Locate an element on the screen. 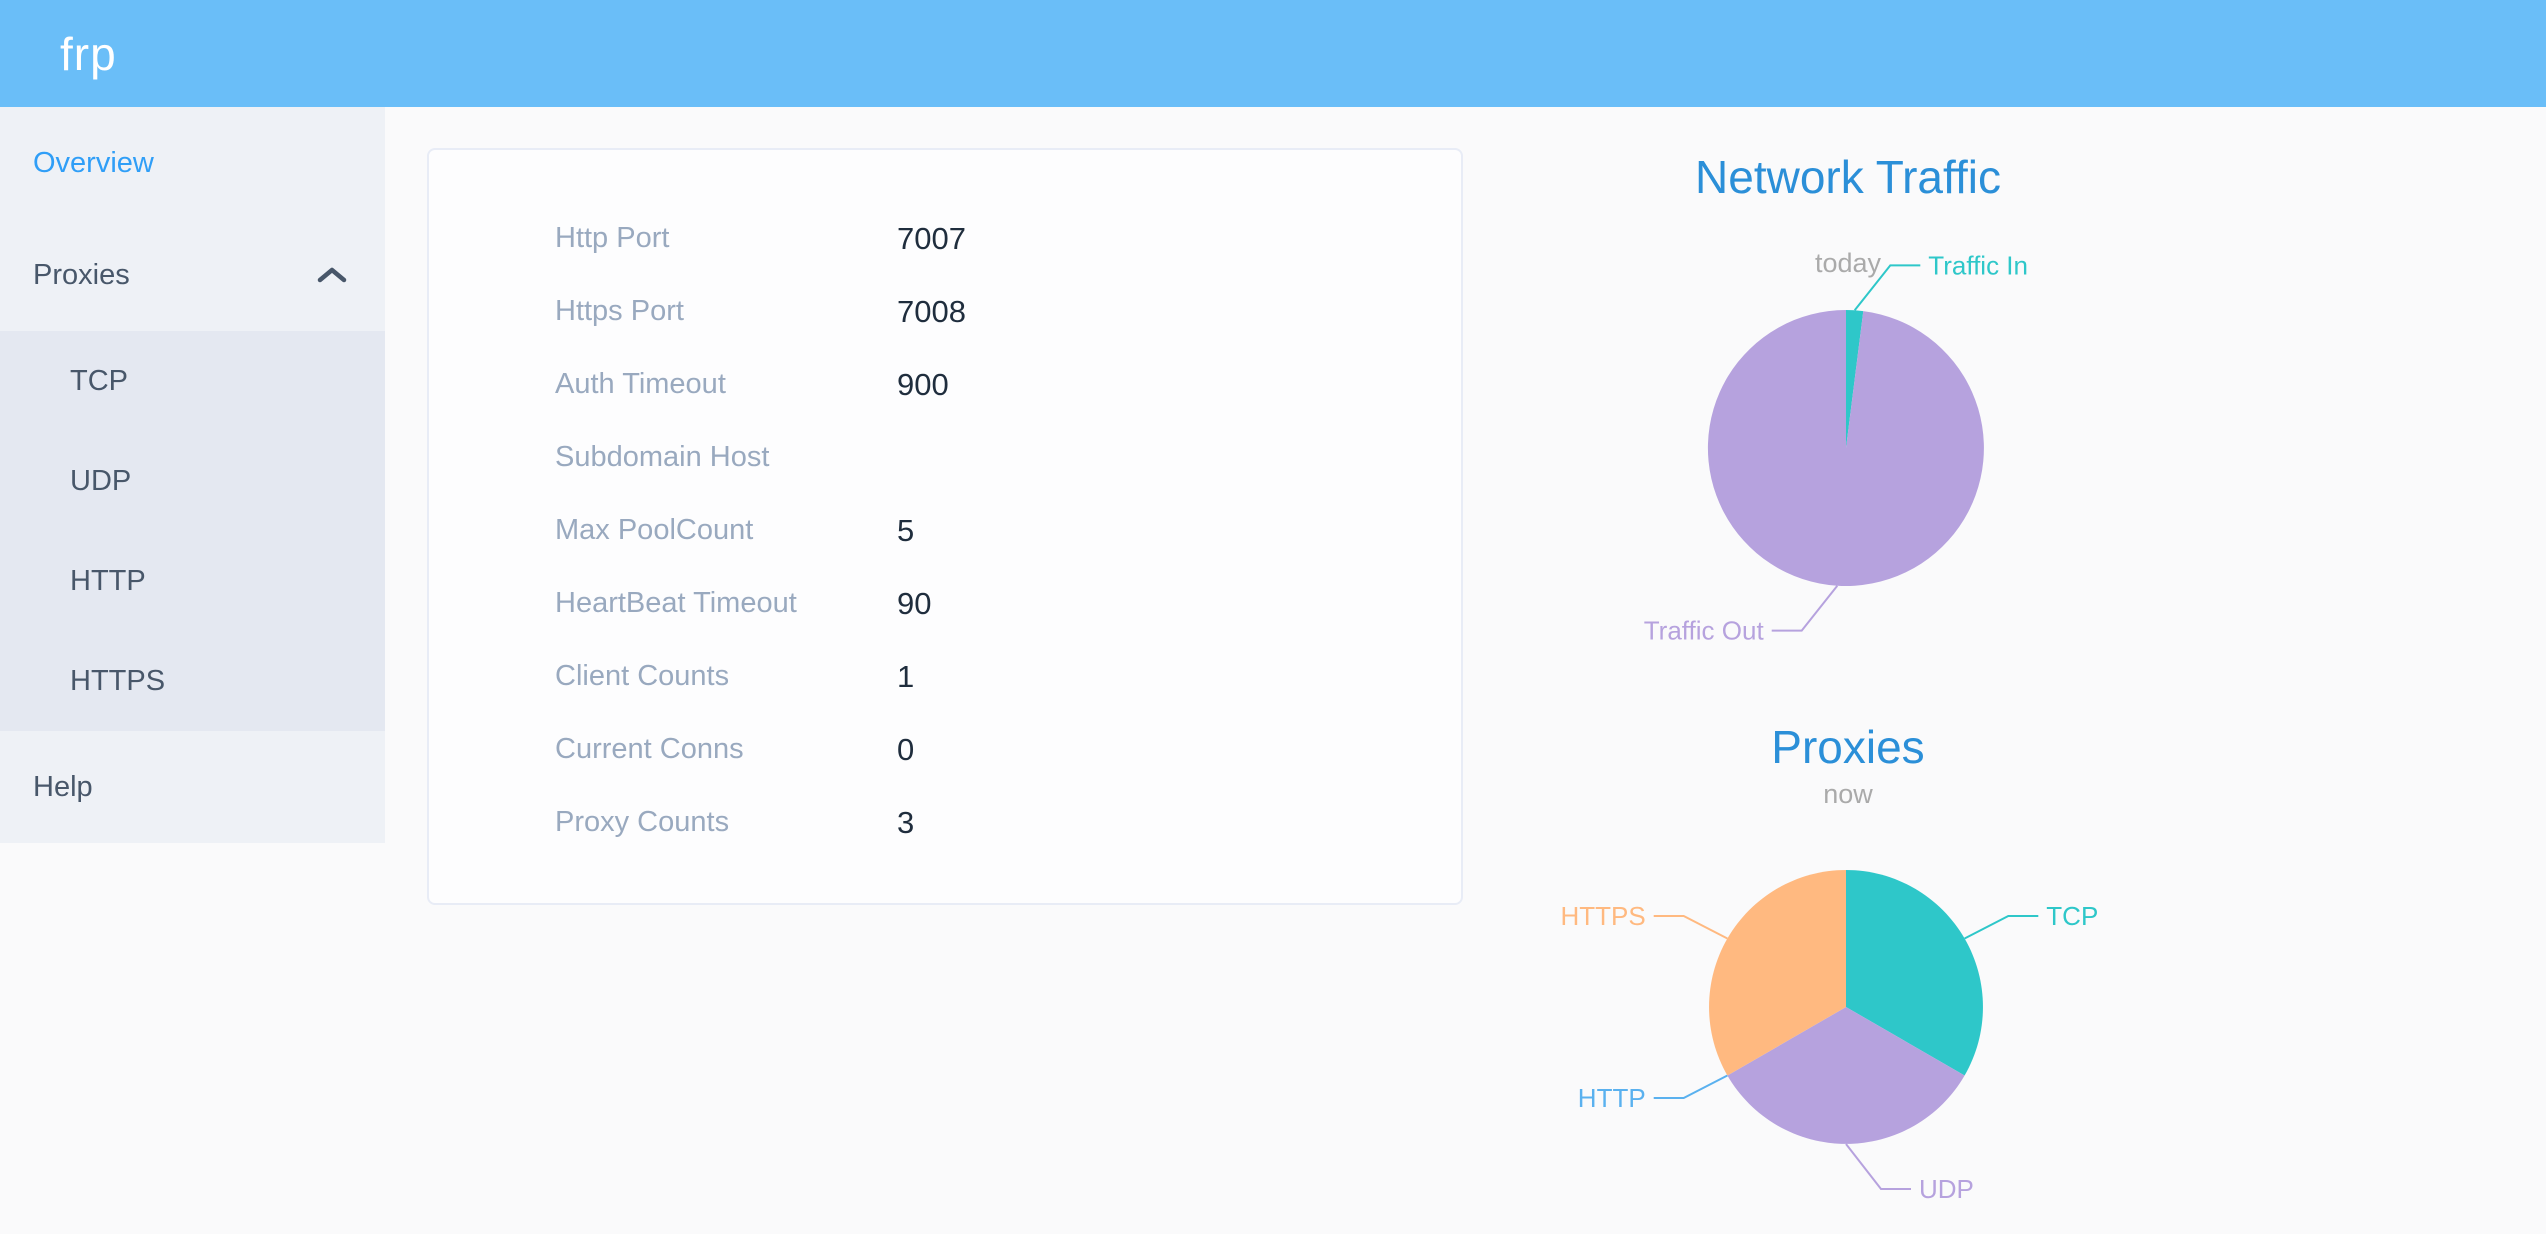  info-row-current-conns: Current Conns 0 is located at coordinates (945, 749).